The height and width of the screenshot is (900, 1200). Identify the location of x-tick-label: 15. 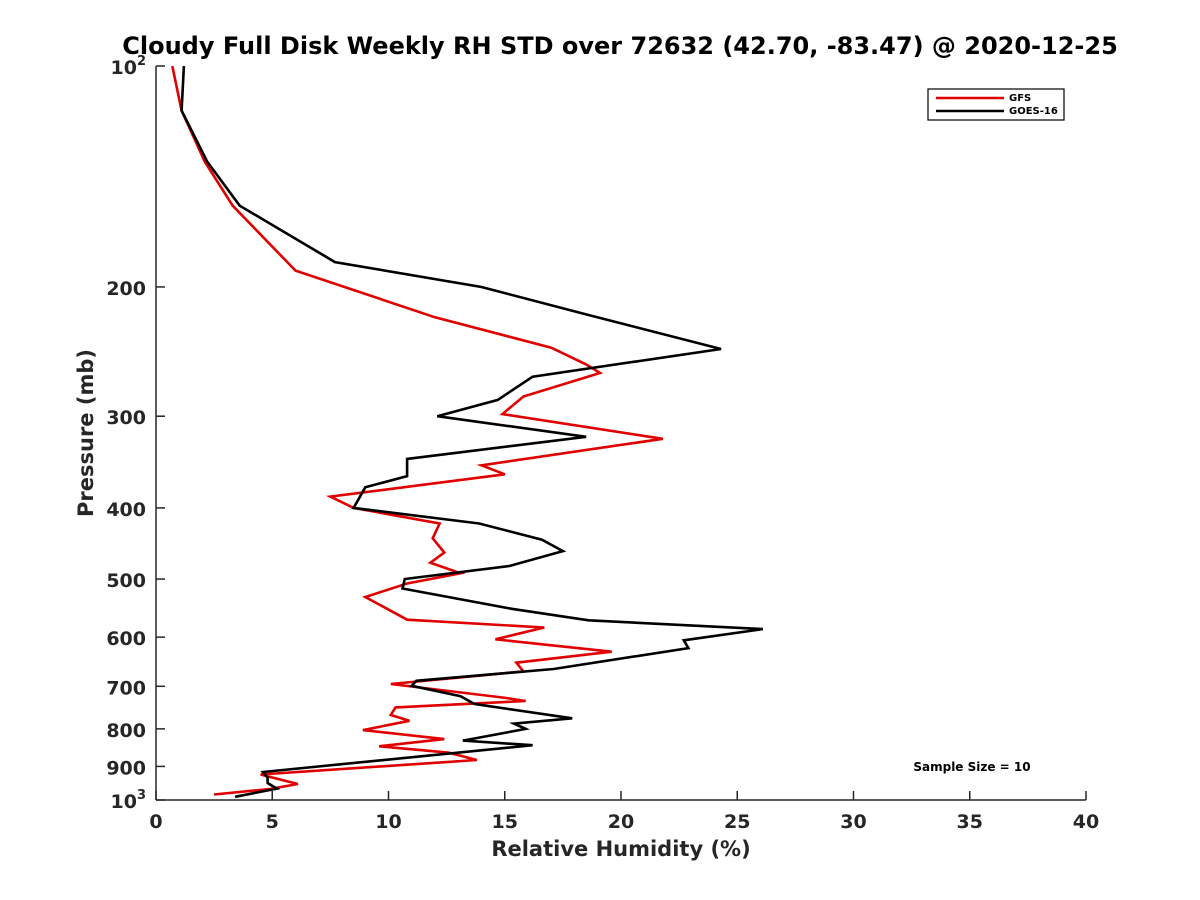
(505, 822).